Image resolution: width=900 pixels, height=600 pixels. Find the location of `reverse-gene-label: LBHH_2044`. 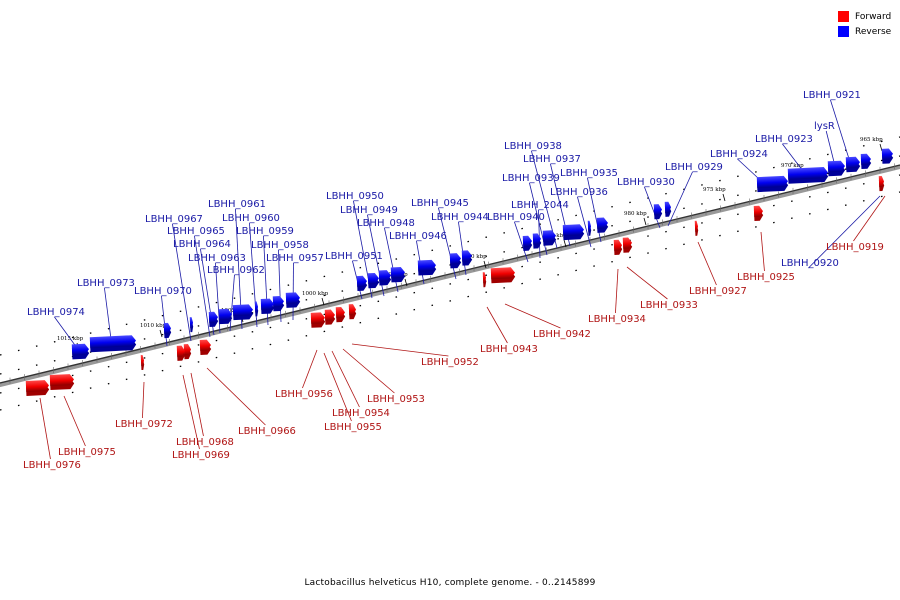

reverse-gene-label: LBHH_2044 is located at coordinates (540, 205).